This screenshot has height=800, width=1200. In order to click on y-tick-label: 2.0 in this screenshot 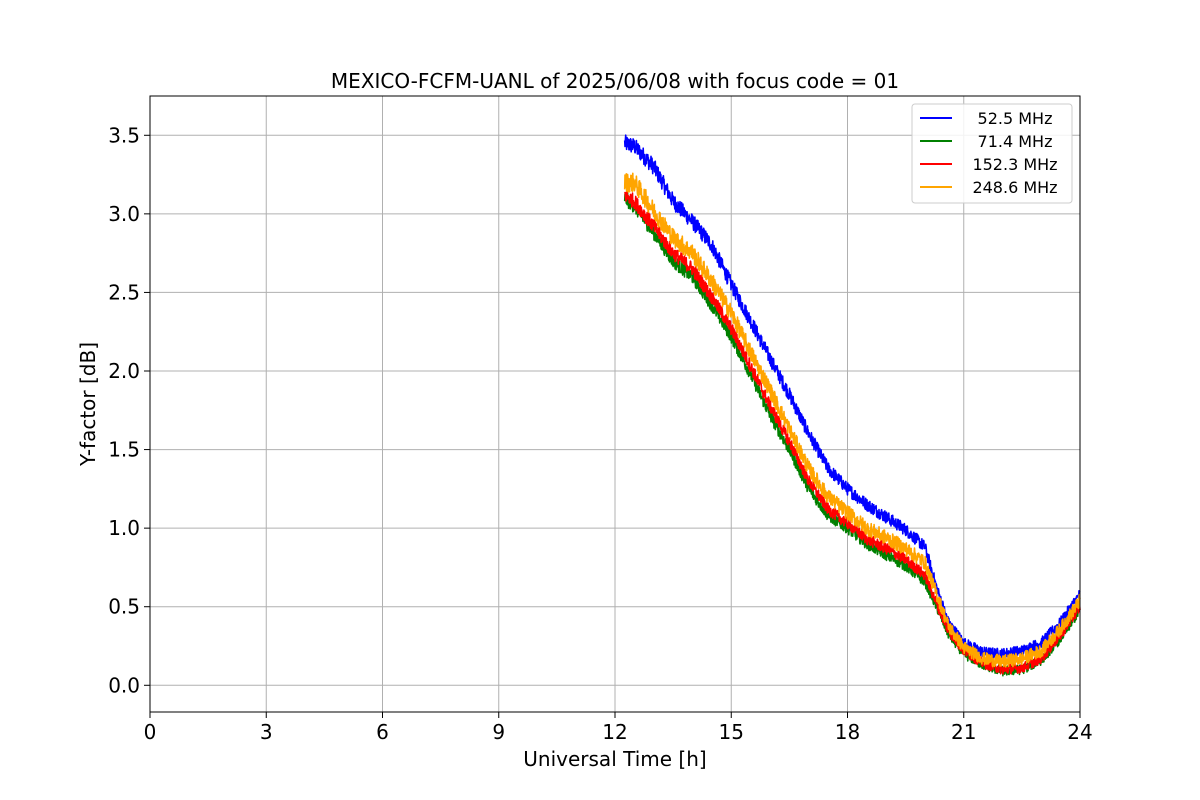, I will do `click(124, 371)`.